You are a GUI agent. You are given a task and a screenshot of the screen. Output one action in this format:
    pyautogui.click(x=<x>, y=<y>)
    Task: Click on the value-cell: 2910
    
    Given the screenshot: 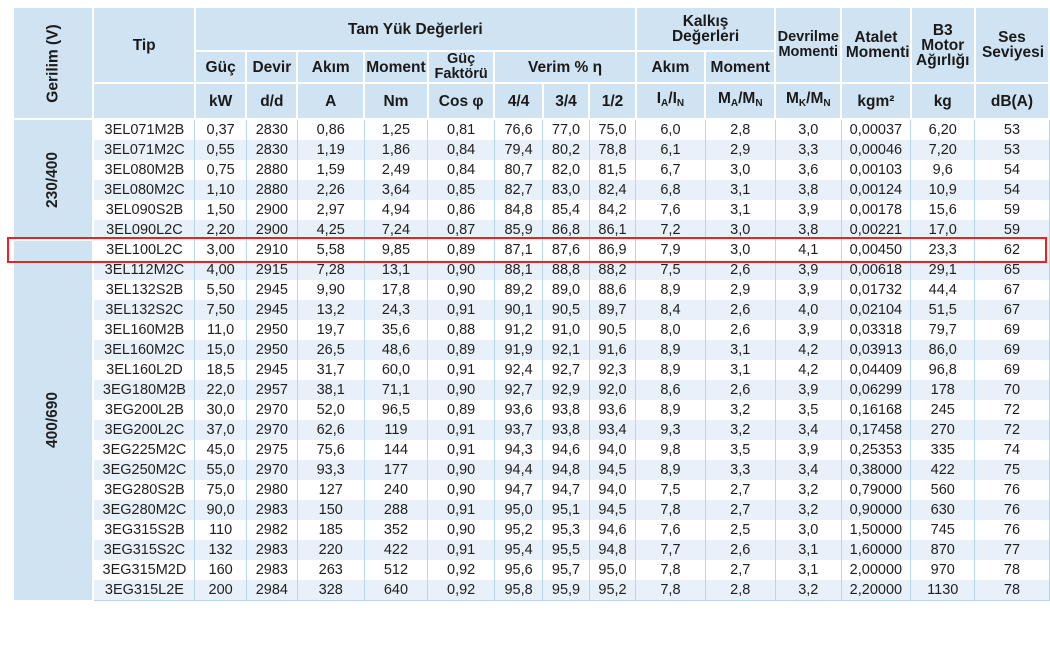 What is the action you would take?
    pyautogui.click(x=271, y=250)
    